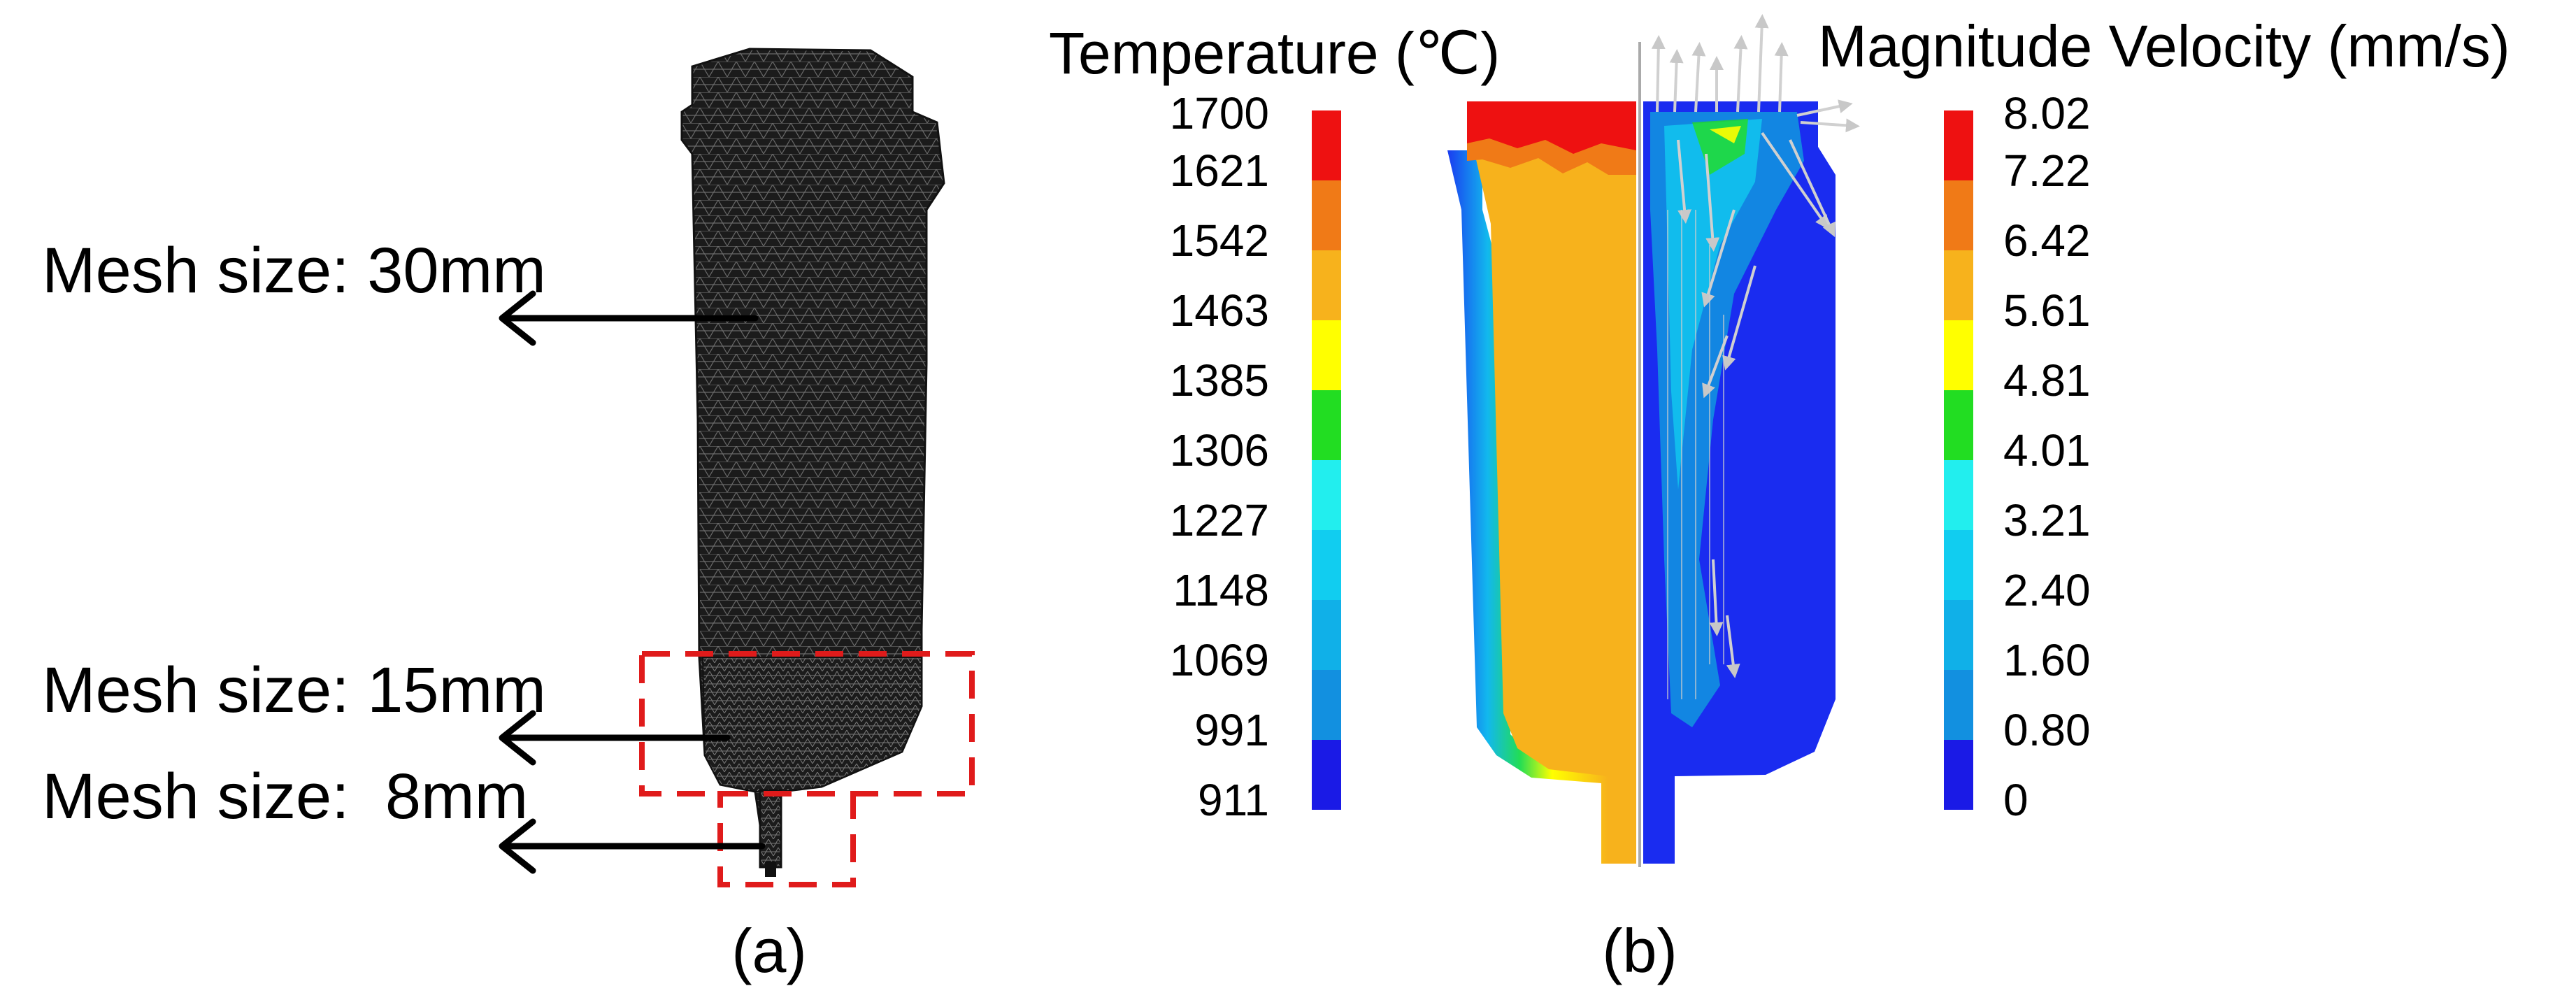 The image size is (2576, 993). Describe the element at coordinates (2047, 310) in the screenshot. I see `vel-tick-5.61: 5.61` at that location.